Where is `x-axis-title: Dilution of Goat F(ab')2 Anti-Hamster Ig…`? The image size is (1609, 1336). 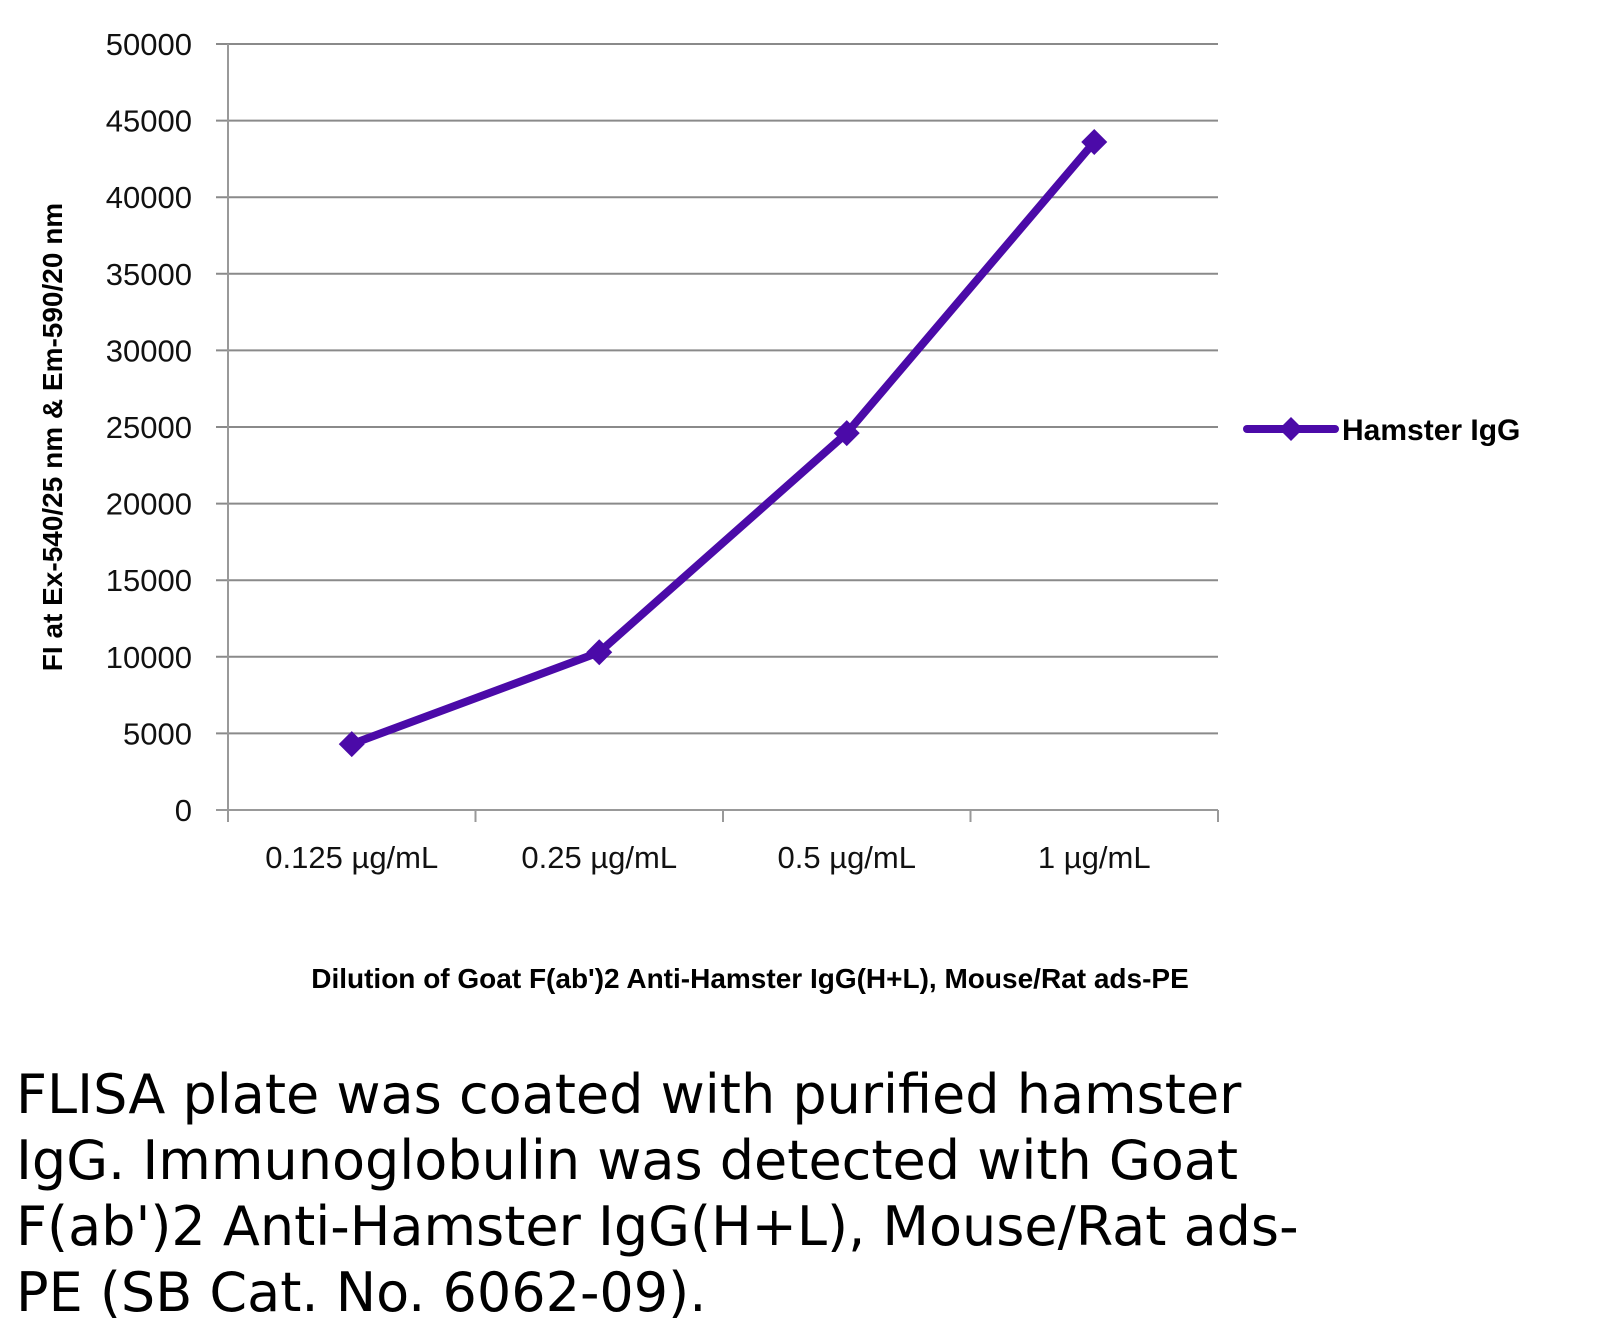
x-axis-title: Dilution of Goat F(ab')2 Anti-Hamster Ig… is located at coordinates (750, 978).